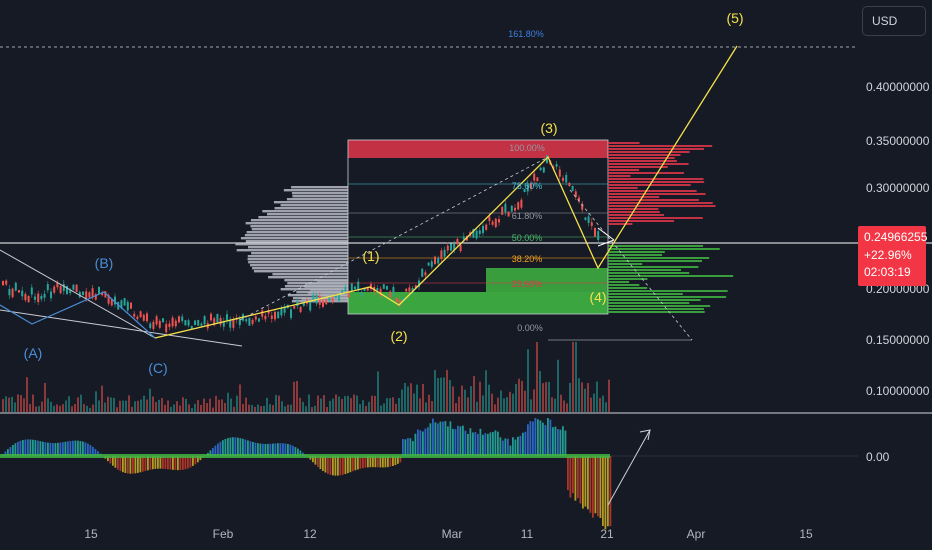 Image resolution: width=932 pixels, height=550 pixels. I want to click on time-axis-label: Apr, so click(696, 534).